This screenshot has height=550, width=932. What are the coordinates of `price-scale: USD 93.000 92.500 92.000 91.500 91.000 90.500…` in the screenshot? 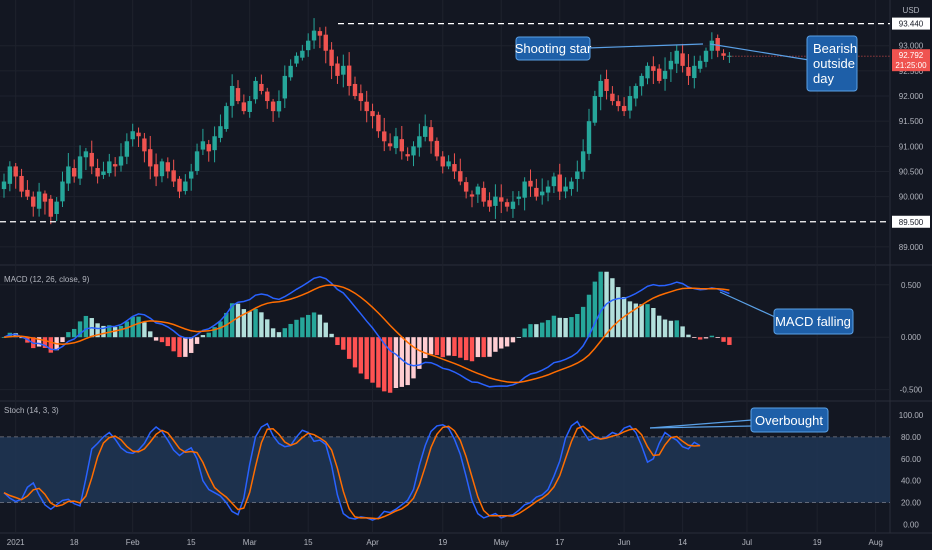 It's located at (911, 268).